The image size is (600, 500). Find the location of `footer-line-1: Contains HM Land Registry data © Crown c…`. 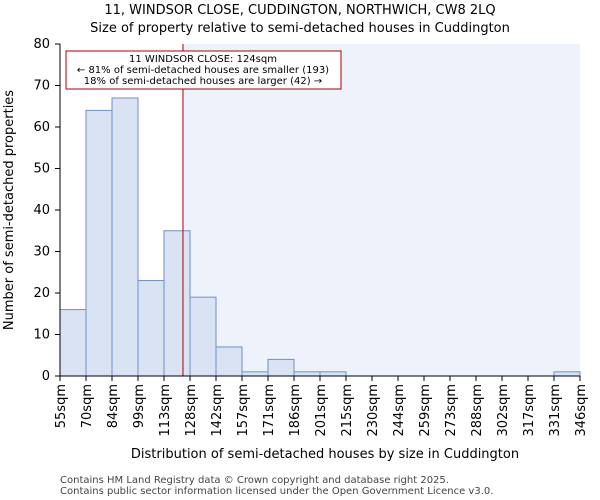

footer-line-1: Contains HM Land Registry data © Crown c… is located at coordinates (254, 480).